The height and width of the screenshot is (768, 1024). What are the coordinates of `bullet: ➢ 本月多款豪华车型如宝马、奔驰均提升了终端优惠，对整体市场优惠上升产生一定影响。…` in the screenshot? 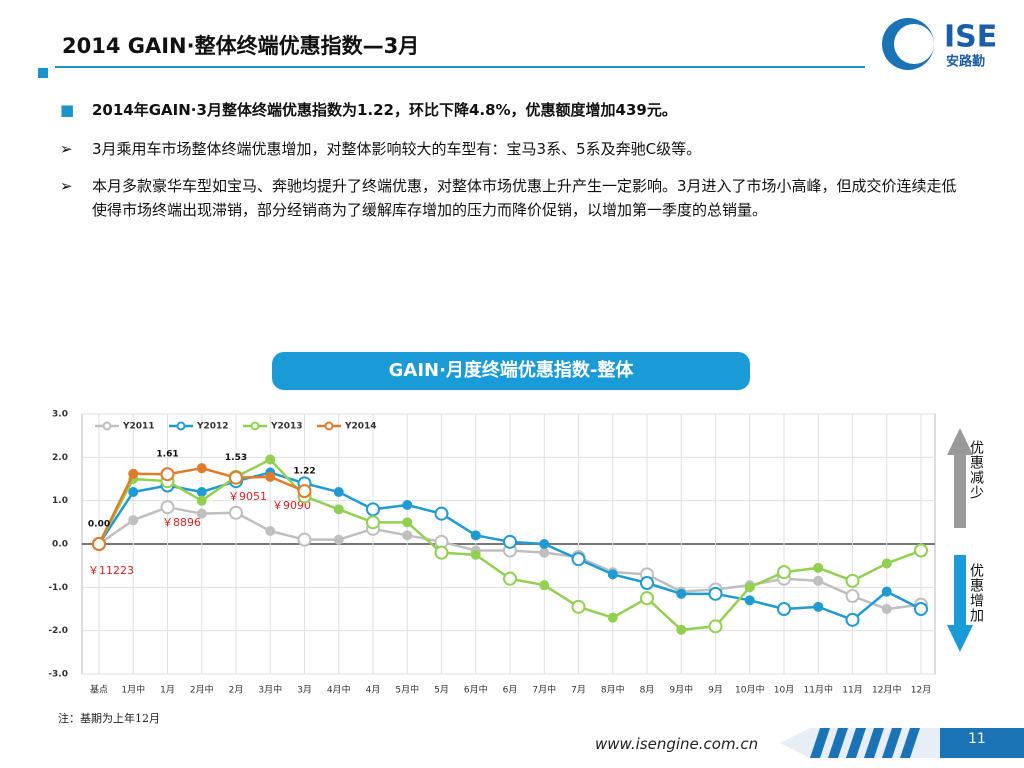 It's located at (510, 198).